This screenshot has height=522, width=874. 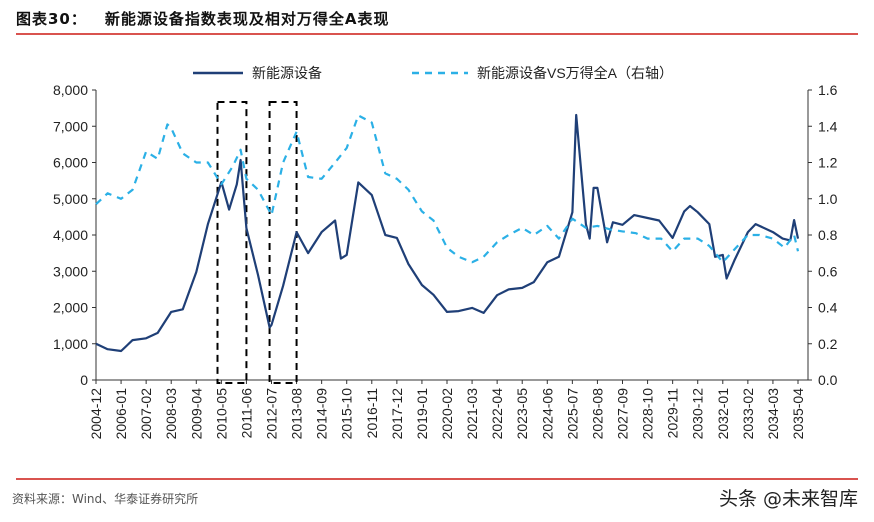 What do you see at coordinates (623, 414) in the screenshot?
I see `x-tick-label: 2027-09` at bounding box center [623, 414].